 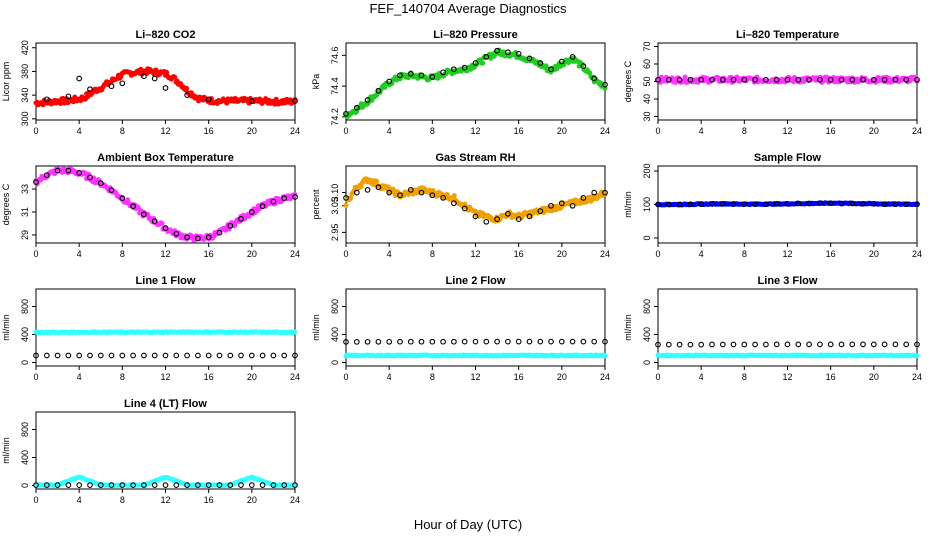 I want to click on panel-7: Line 1 Flow ml/min 0 4 8 12 16 20 24 0 400 800, so click(x=150, y=328).